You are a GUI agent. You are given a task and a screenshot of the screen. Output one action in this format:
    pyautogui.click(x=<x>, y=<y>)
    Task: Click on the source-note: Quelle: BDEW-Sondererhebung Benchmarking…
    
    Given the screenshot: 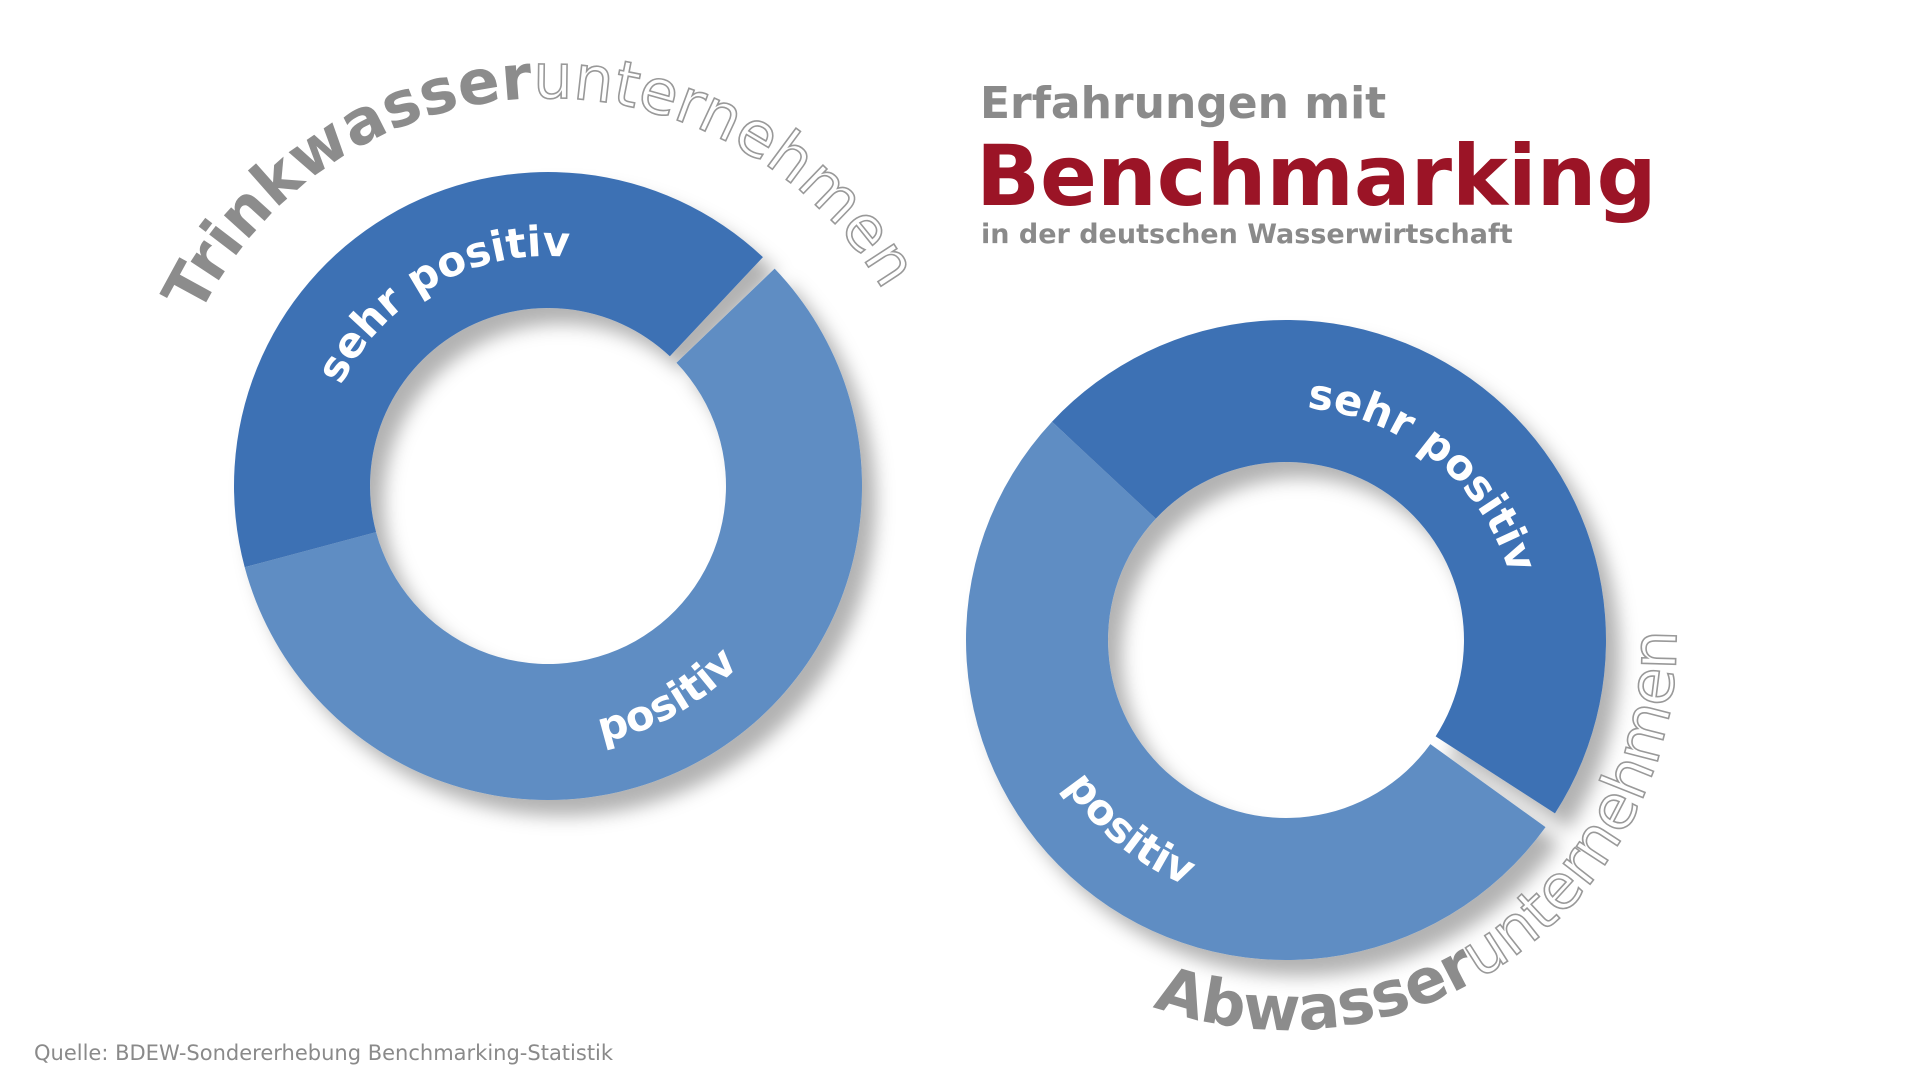 What is the action you would take?
    pyautogui.click(x=324, y=1053)
    